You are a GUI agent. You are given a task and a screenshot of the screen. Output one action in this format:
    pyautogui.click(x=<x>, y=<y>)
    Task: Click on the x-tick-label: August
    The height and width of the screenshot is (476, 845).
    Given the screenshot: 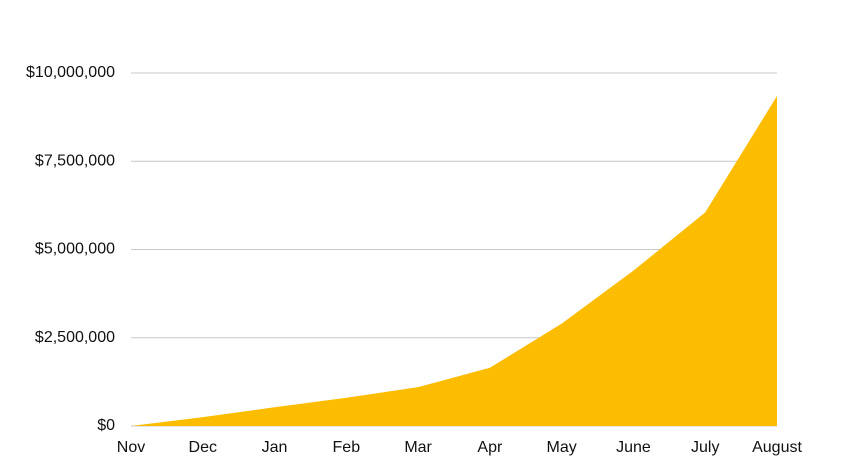 What is the action you would take?
    pyautogui.click(x=777, y=447)
    